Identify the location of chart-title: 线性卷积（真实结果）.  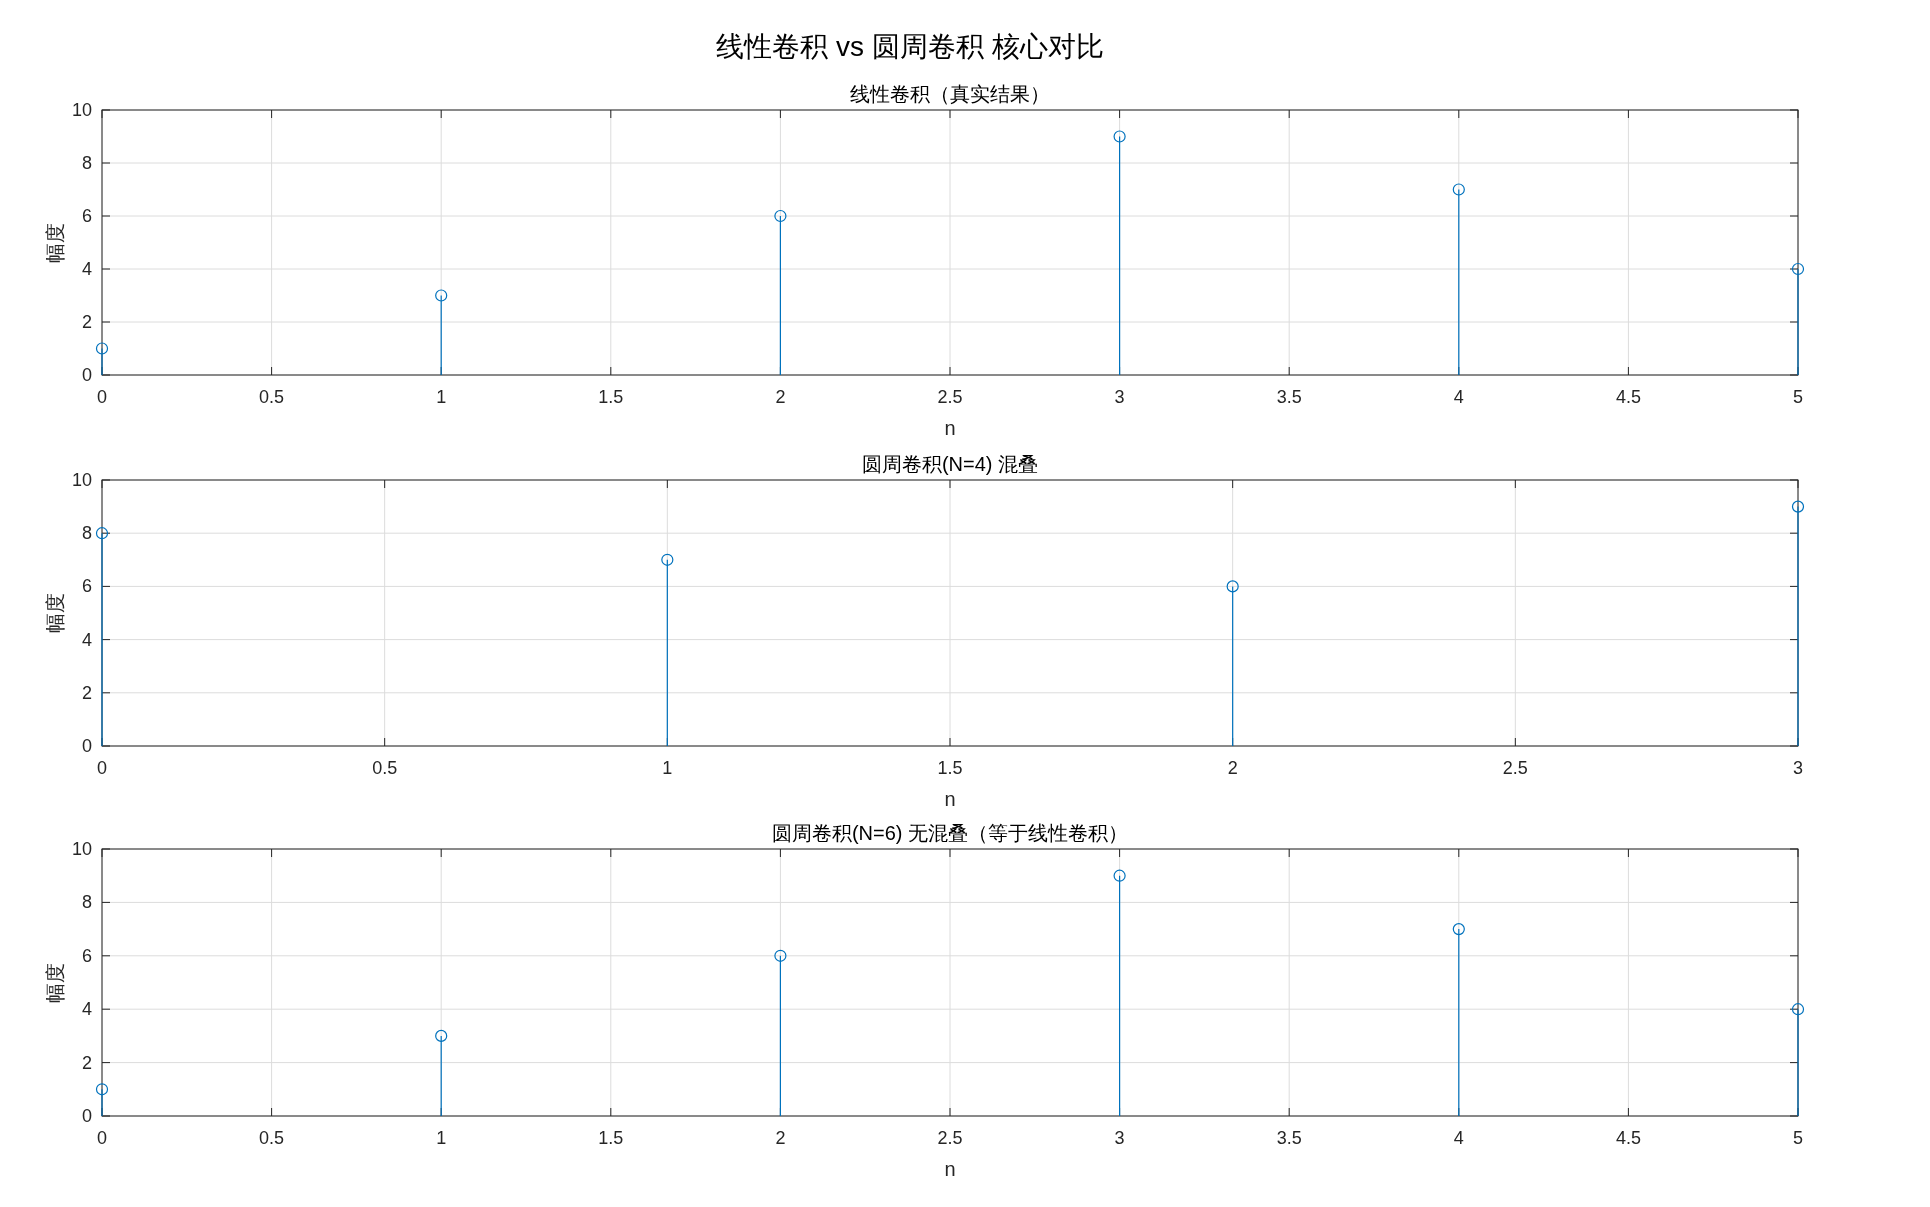
(950, 94).